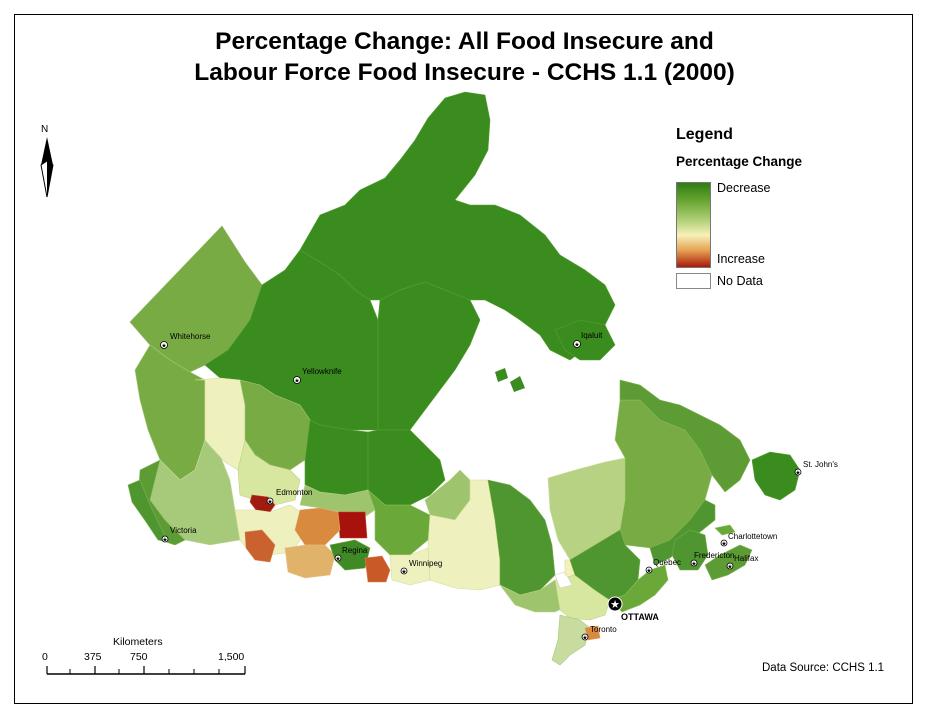 This screenshot has width=929, height=718. What do you see at coordinates (640, 617) in the screenshot?
I see `city-label-ottawa: OTTAWA` at bounding box center [640, 617].